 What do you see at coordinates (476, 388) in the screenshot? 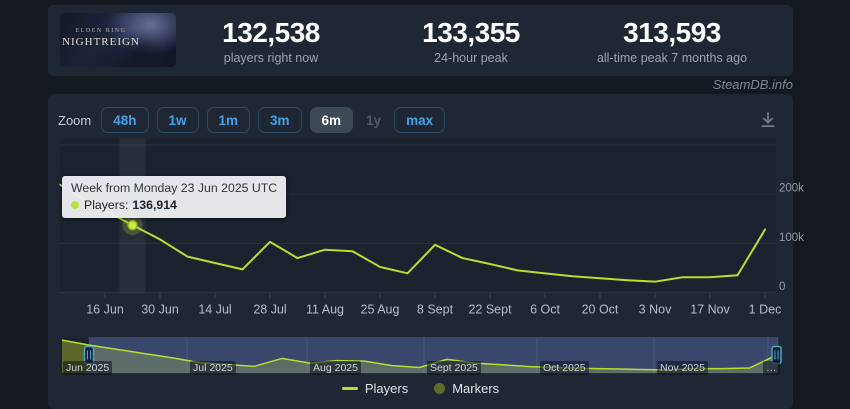
I see `legend-markers-label: Markers` at bounding box center [476, 388].